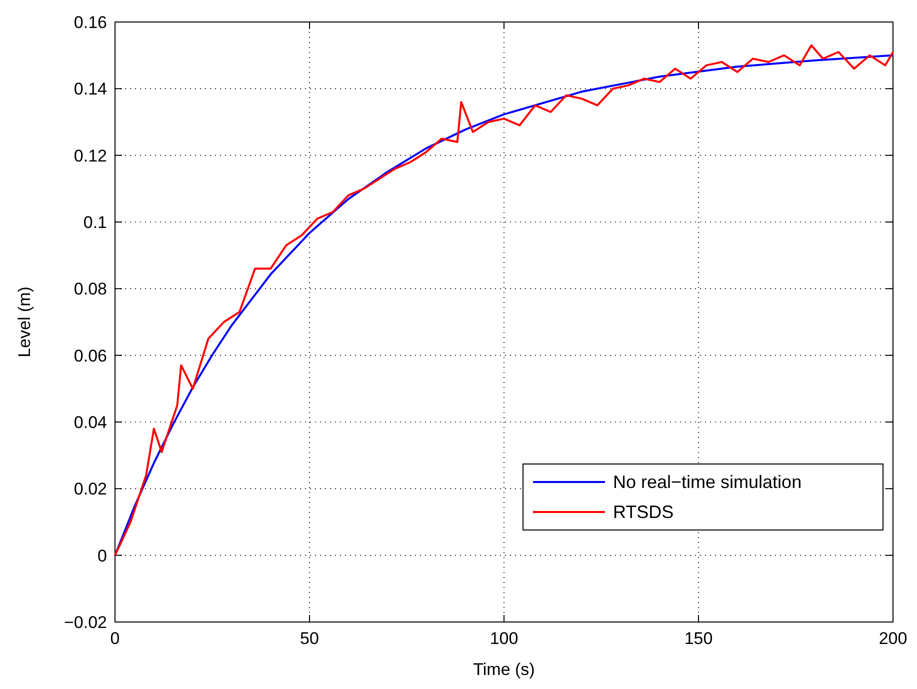 This screenshot has width=917, height=689. Describe the element at coordinates (90, 289) in the screenshot. I see `y-tick-label: 0.08` at that location.